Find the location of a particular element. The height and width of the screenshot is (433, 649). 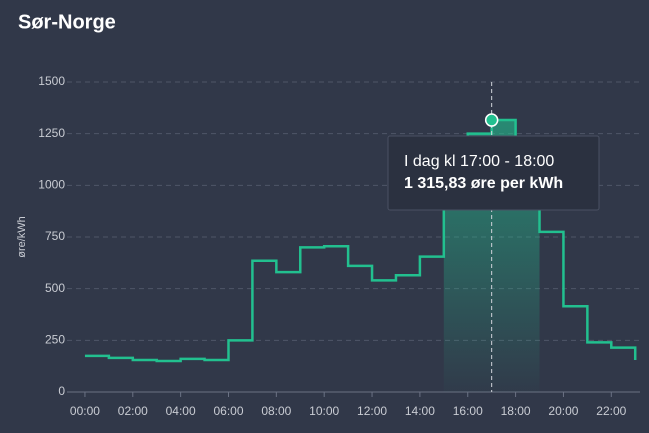

y-tick-label: 1250 is located at coordinates (51, 133).